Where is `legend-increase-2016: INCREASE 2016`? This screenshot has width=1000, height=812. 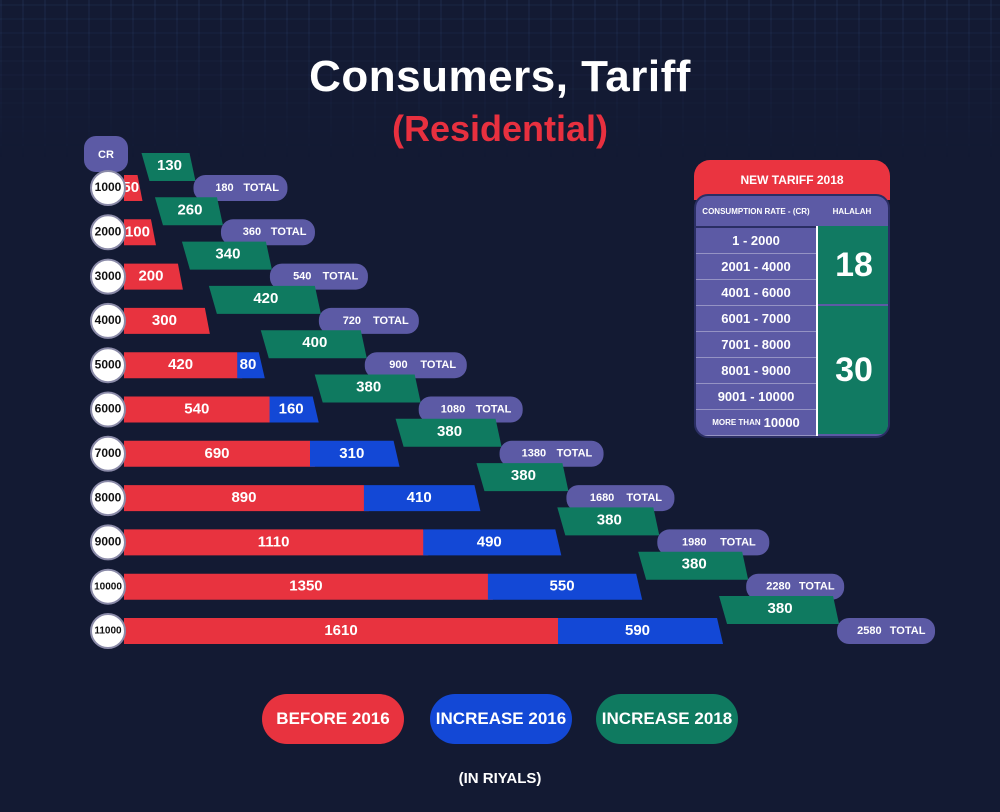 legend-increase-2016: INCREASE 2016 is located at coordinates (501, 719).